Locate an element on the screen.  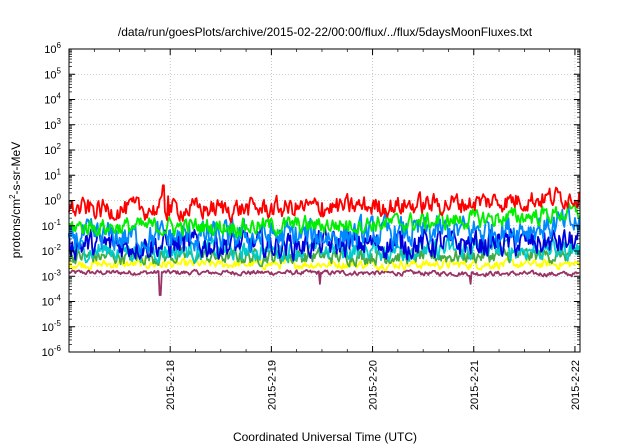
y-tick-label: 10⁻² is located at coordinates (52, 250).